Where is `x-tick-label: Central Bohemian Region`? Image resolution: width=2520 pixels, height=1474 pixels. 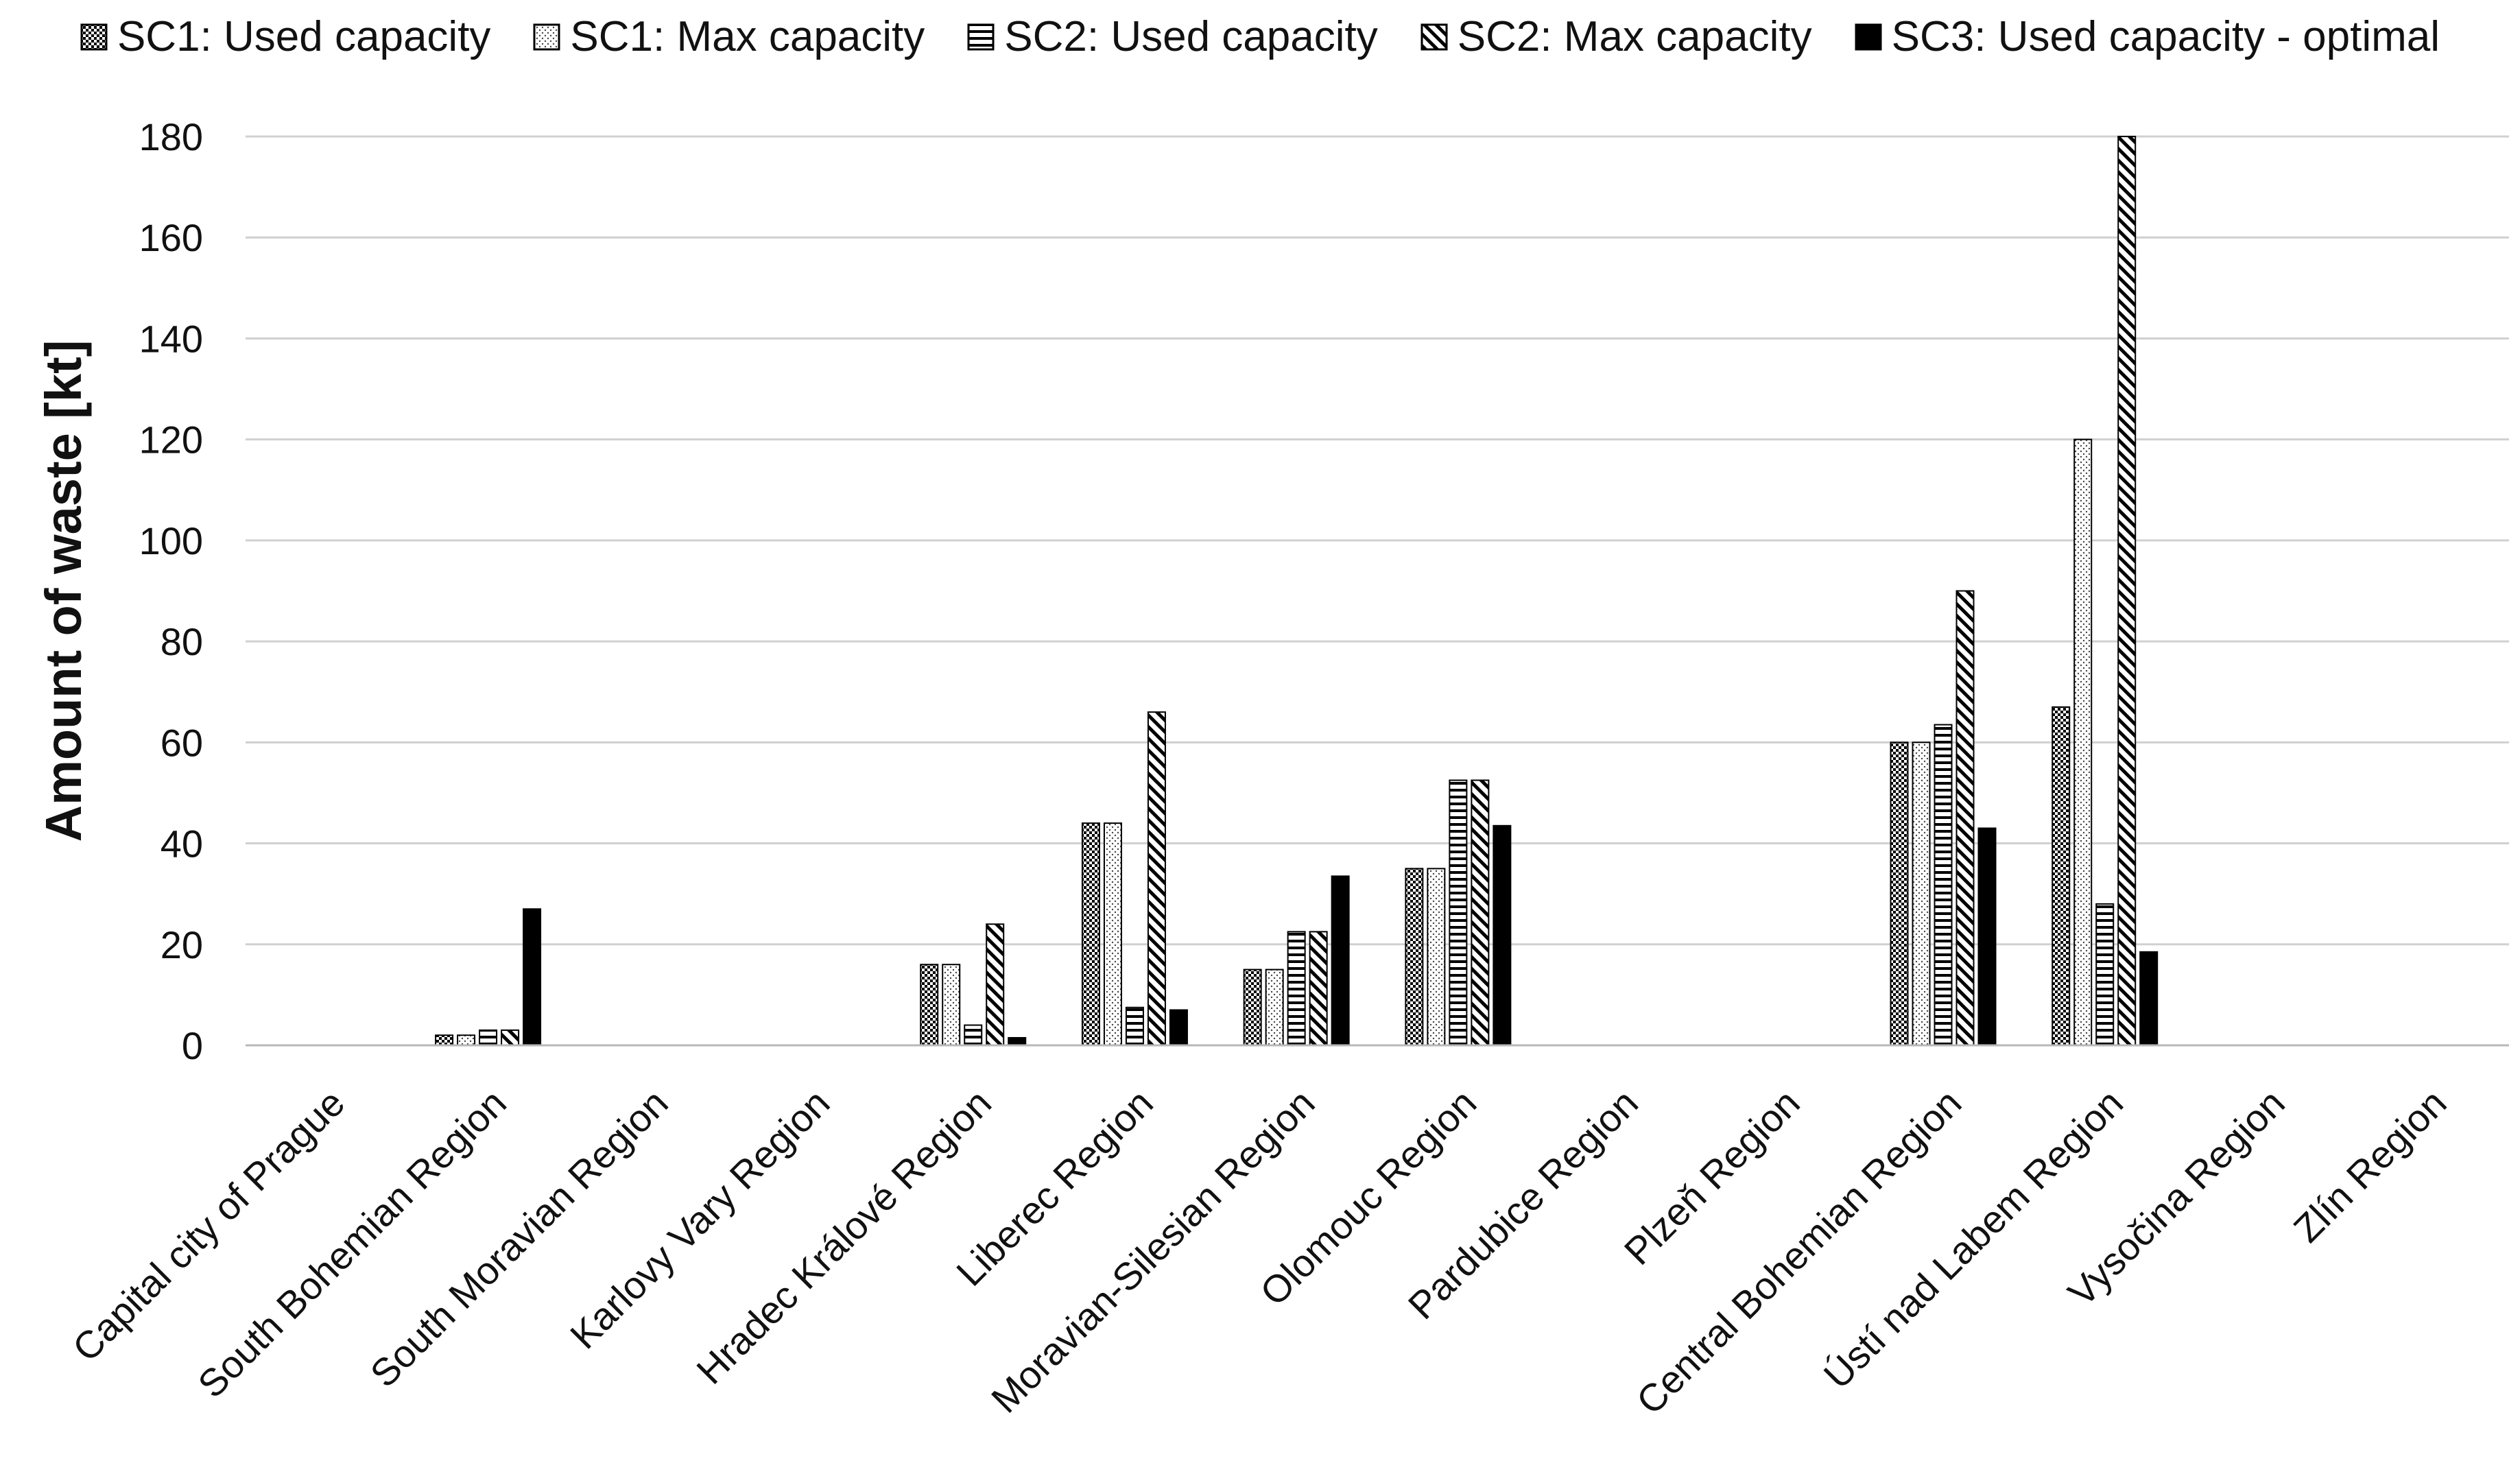 x-tick-label: Central Bohemian Region is located at coordinates (1798, 1252).